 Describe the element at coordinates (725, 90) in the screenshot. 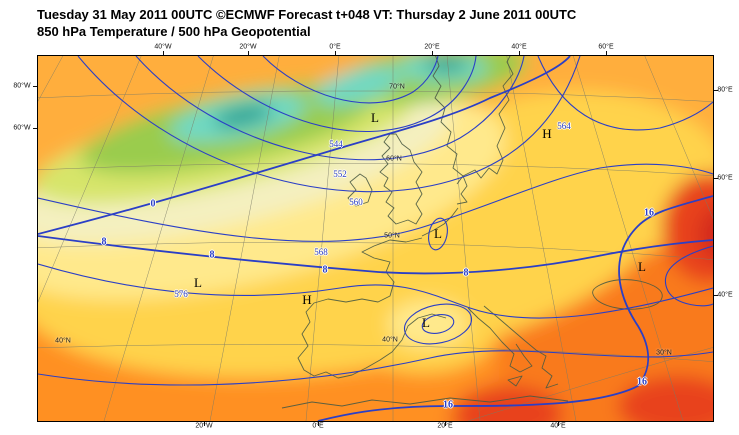

I see `frame-label-right: 80°E` at that location.